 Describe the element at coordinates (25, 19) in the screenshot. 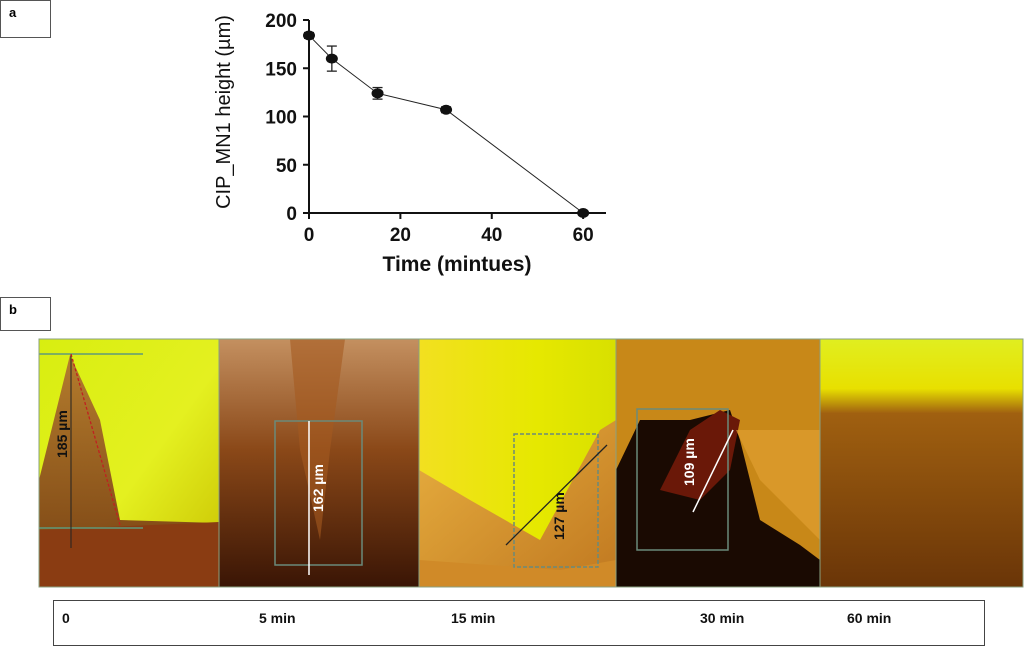

I see `panel-label-a: a` at that location.